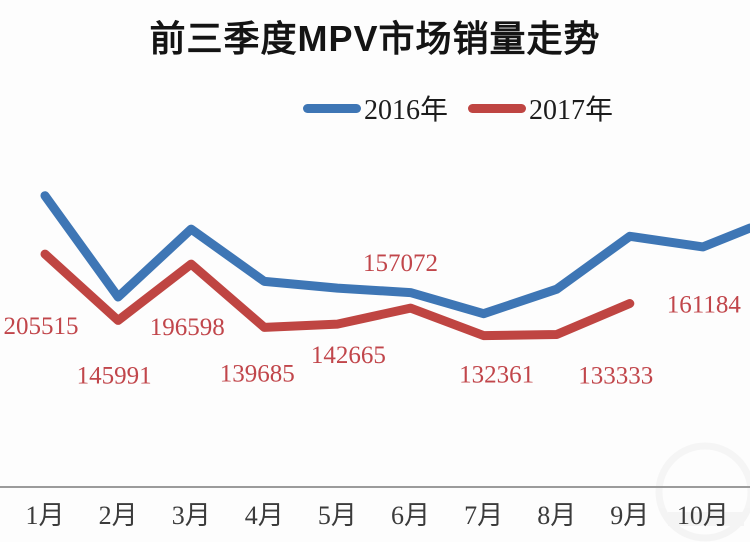 This screenshot has height=542, width=750. I want to click on data-label-2017-4月: 139685, so click(257, 373).